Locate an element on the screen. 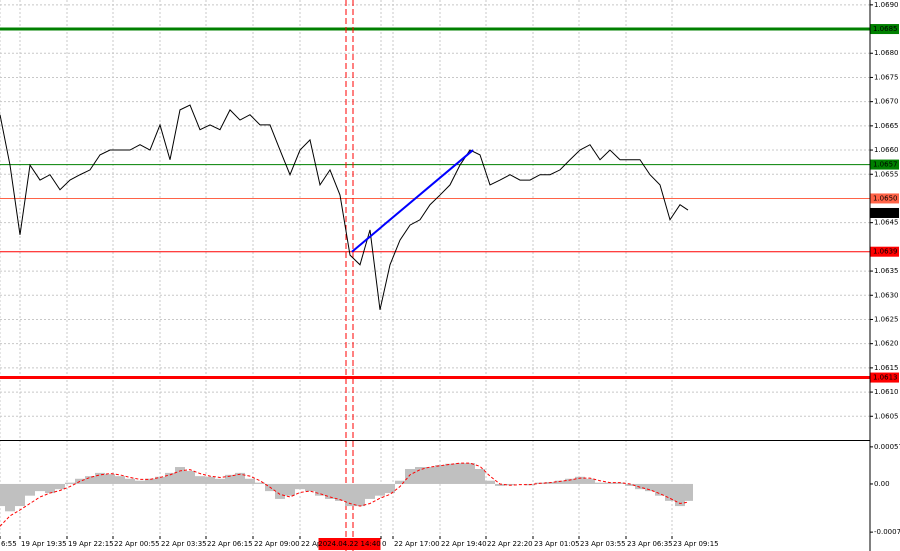 Image resolution: width=900 pixels, height=551 pixels. y-tick-label: 1.0620 is located at coordinates (886, 344).